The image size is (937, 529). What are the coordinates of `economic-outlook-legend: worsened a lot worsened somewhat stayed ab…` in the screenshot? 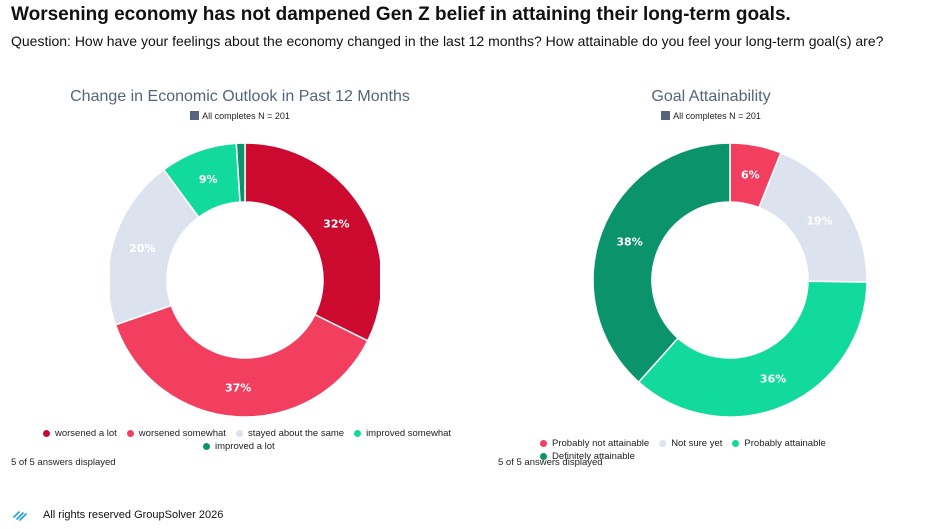 It's located at (253, 441).